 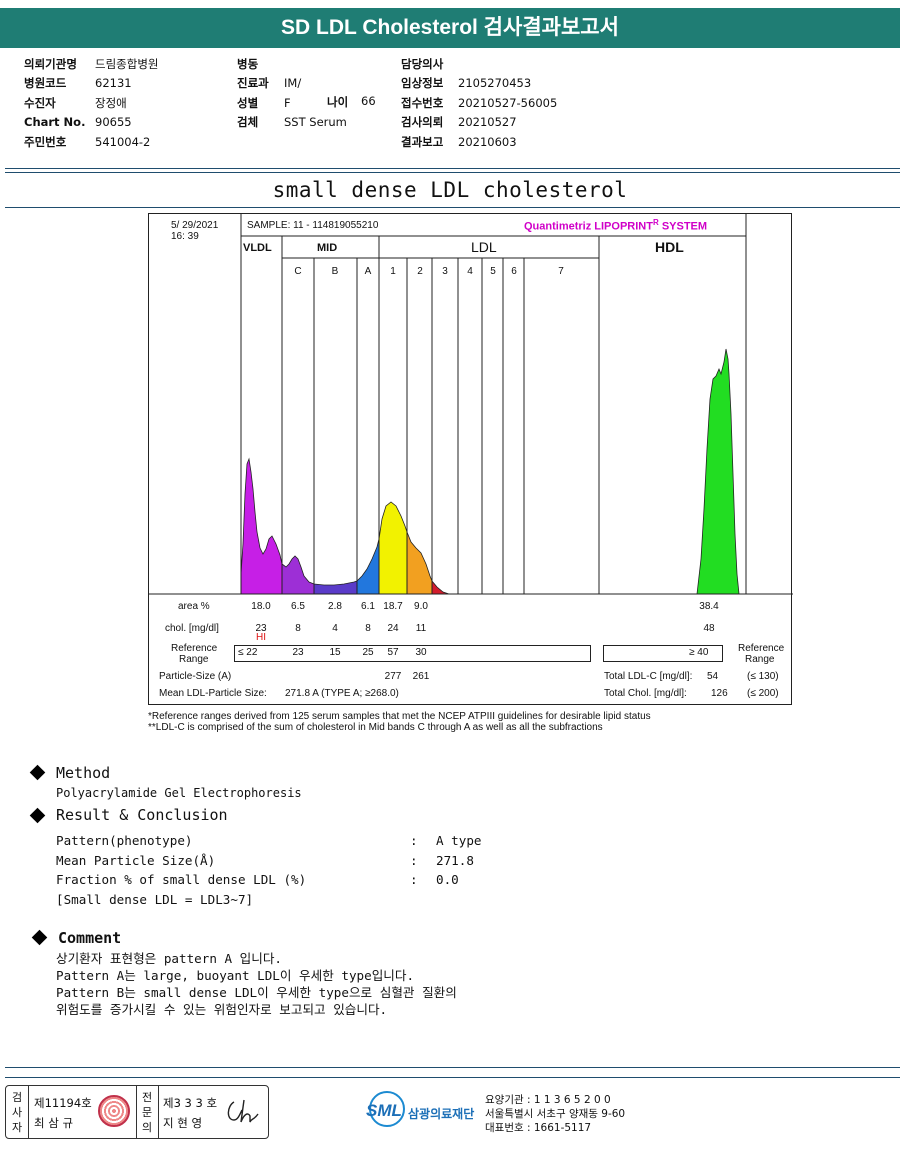 What do you see at coordinates (54, 1123) in the screenshot?
I see `tester-name: 최 삼 규` at bounding box center [54, 1123].